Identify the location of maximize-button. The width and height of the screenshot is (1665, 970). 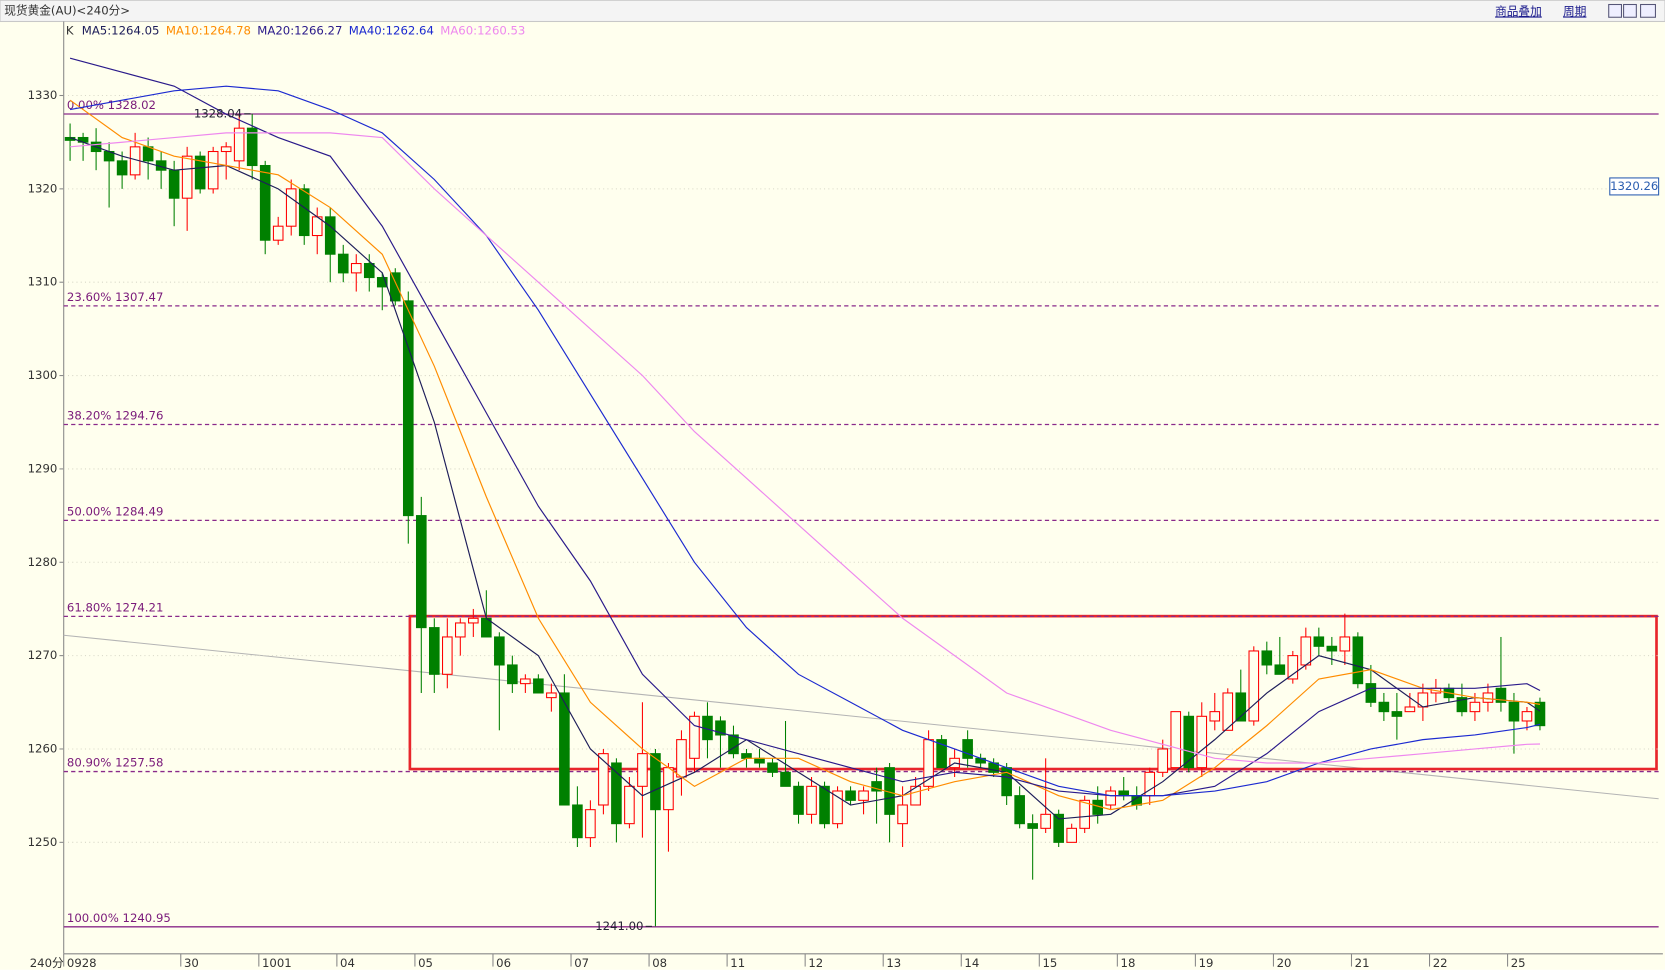
(1648, 10).